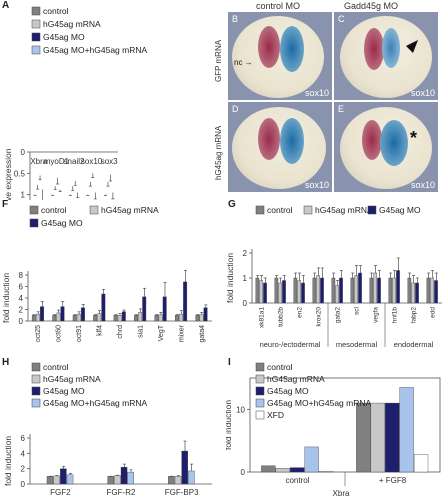 The image size is (446, 500). What do you see at coordinates (297, 480) in the screenshot?
I see `x-tick-label: control` at bounding box center [297, 480].